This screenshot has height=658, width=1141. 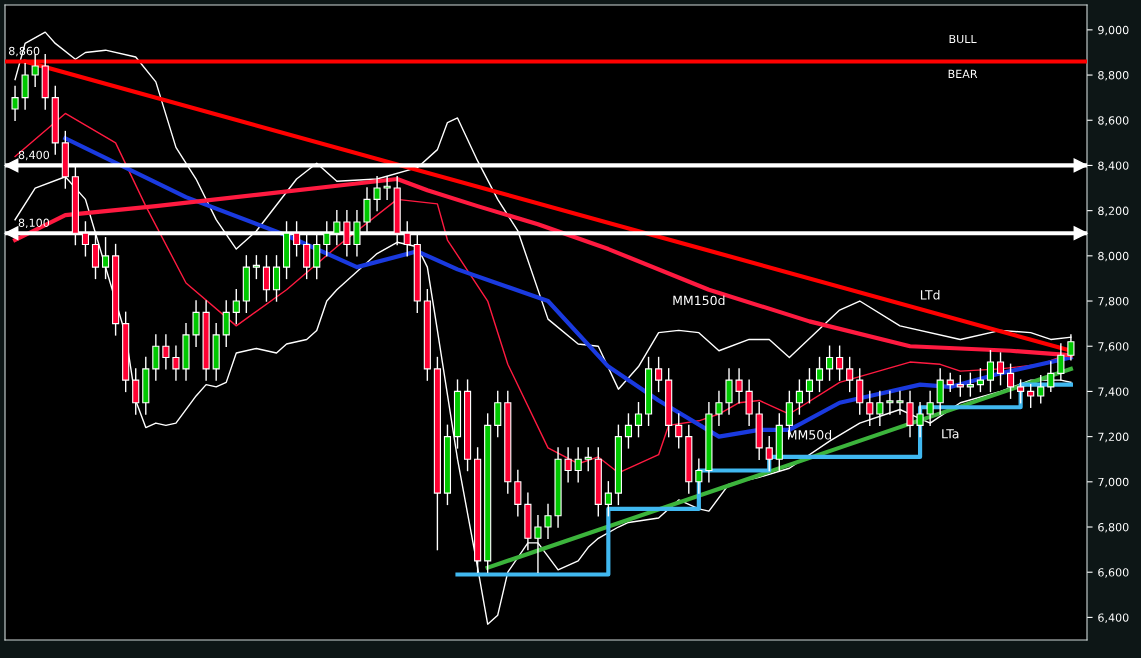 I want to click on series-label: MM150d, so click(x=699, y=300).